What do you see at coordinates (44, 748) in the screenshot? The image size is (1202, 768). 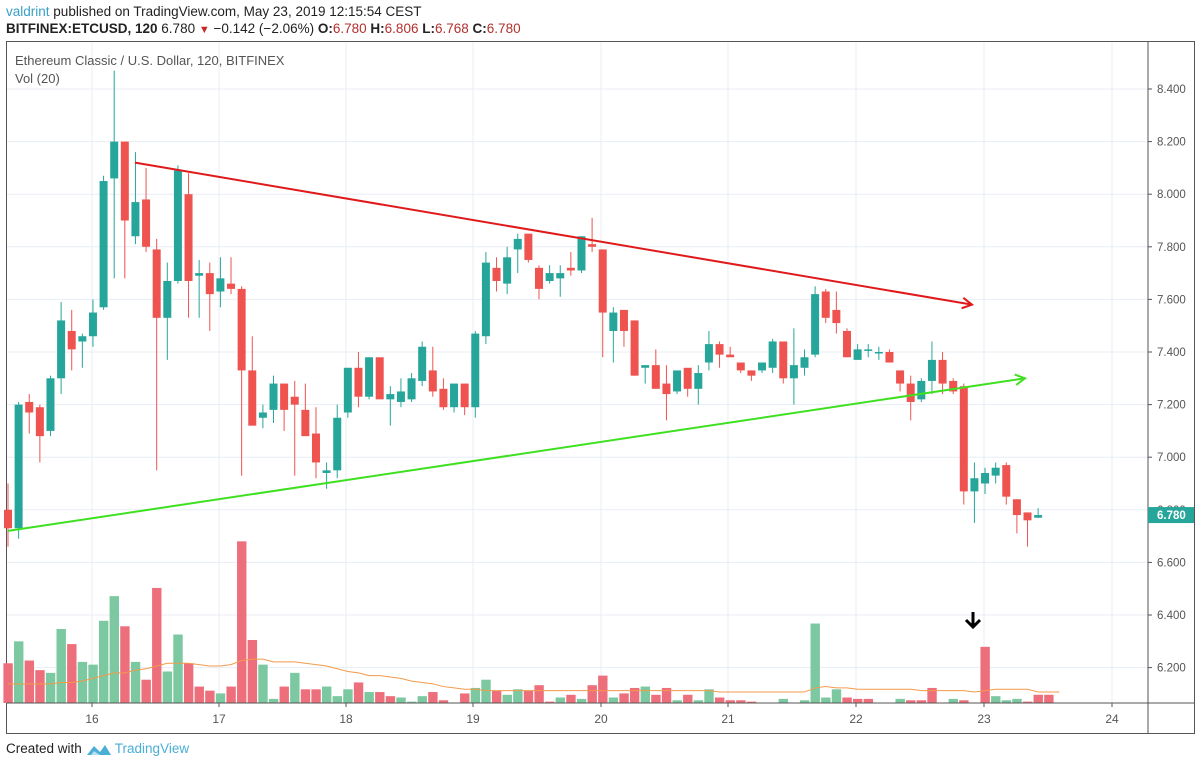 I see `created-with-text: Created with` at bounding box center [44, 748].